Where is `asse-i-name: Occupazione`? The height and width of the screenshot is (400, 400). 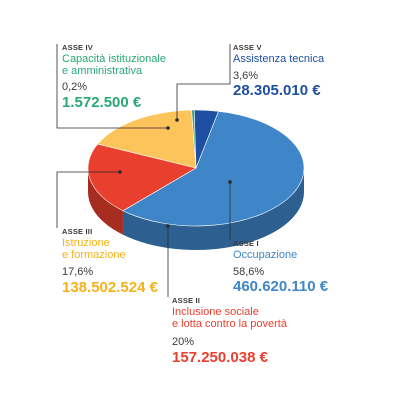
asse-i-name: Occupazione is located at coordinates (265, 255).